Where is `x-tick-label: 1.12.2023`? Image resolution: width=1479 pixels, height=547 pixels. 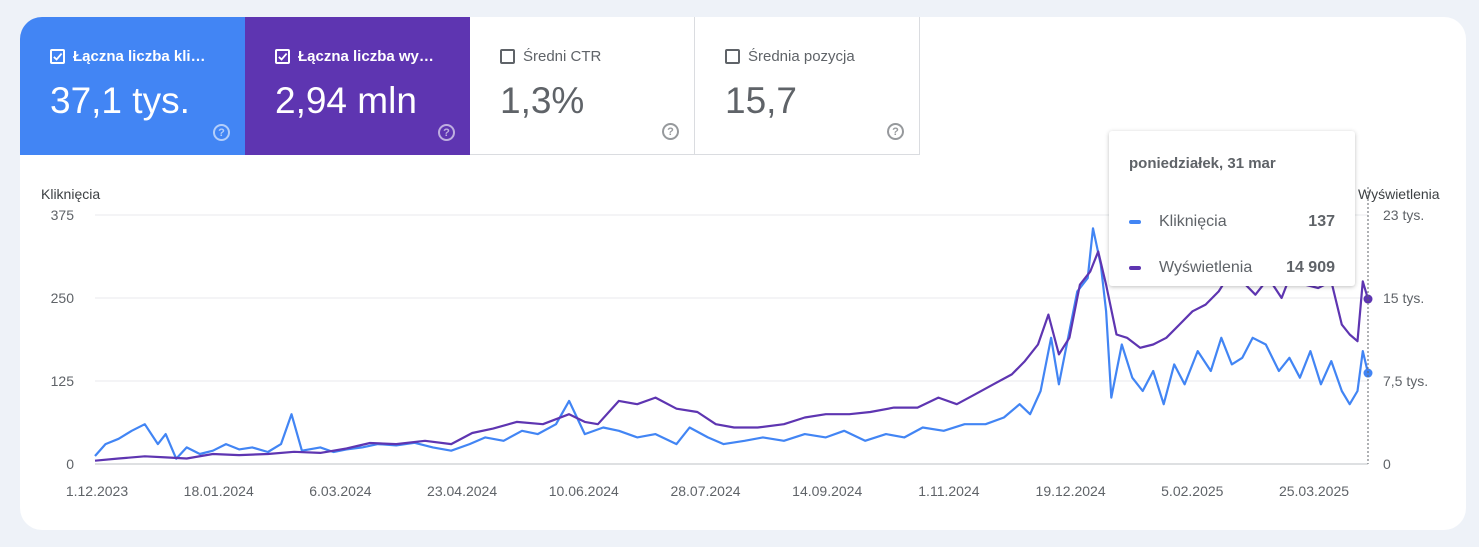
x-tick-label: 1.12.2023 is located at coordinates (97, 491).